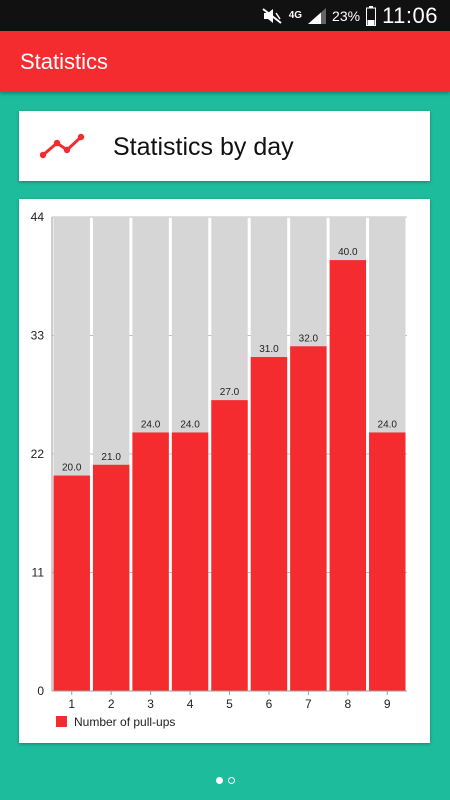 This screenshot has height=800, width=450. What do you see at coordinates (410, 15) in the screenshot?
I see `clock: 11:06` at bounding box center [410, 15].